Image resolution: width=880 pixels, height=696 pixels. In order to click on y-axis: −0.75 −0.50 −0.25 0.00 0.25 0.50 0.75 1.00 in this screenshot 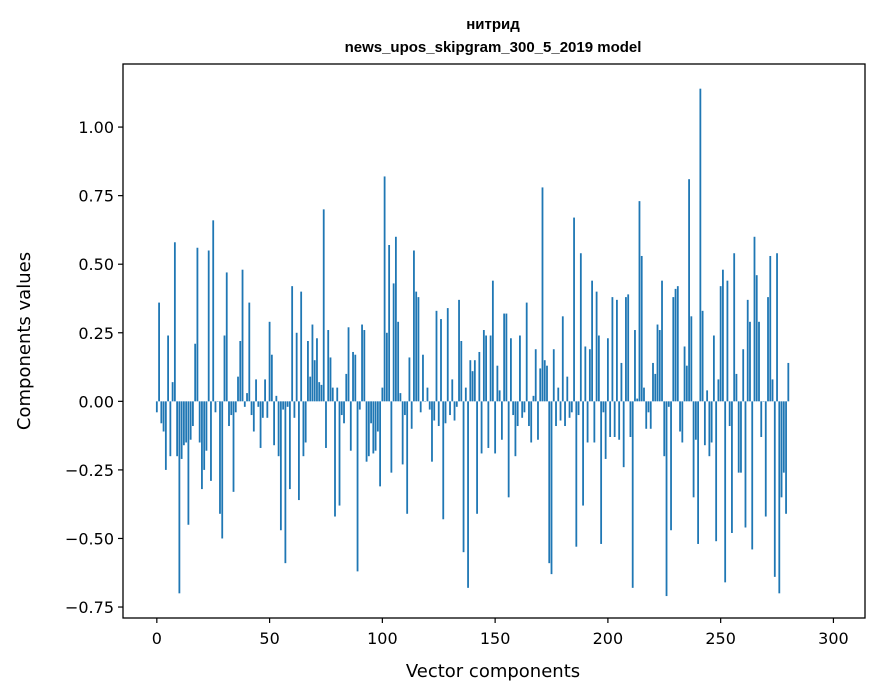, I will do `click(94, 367)`.